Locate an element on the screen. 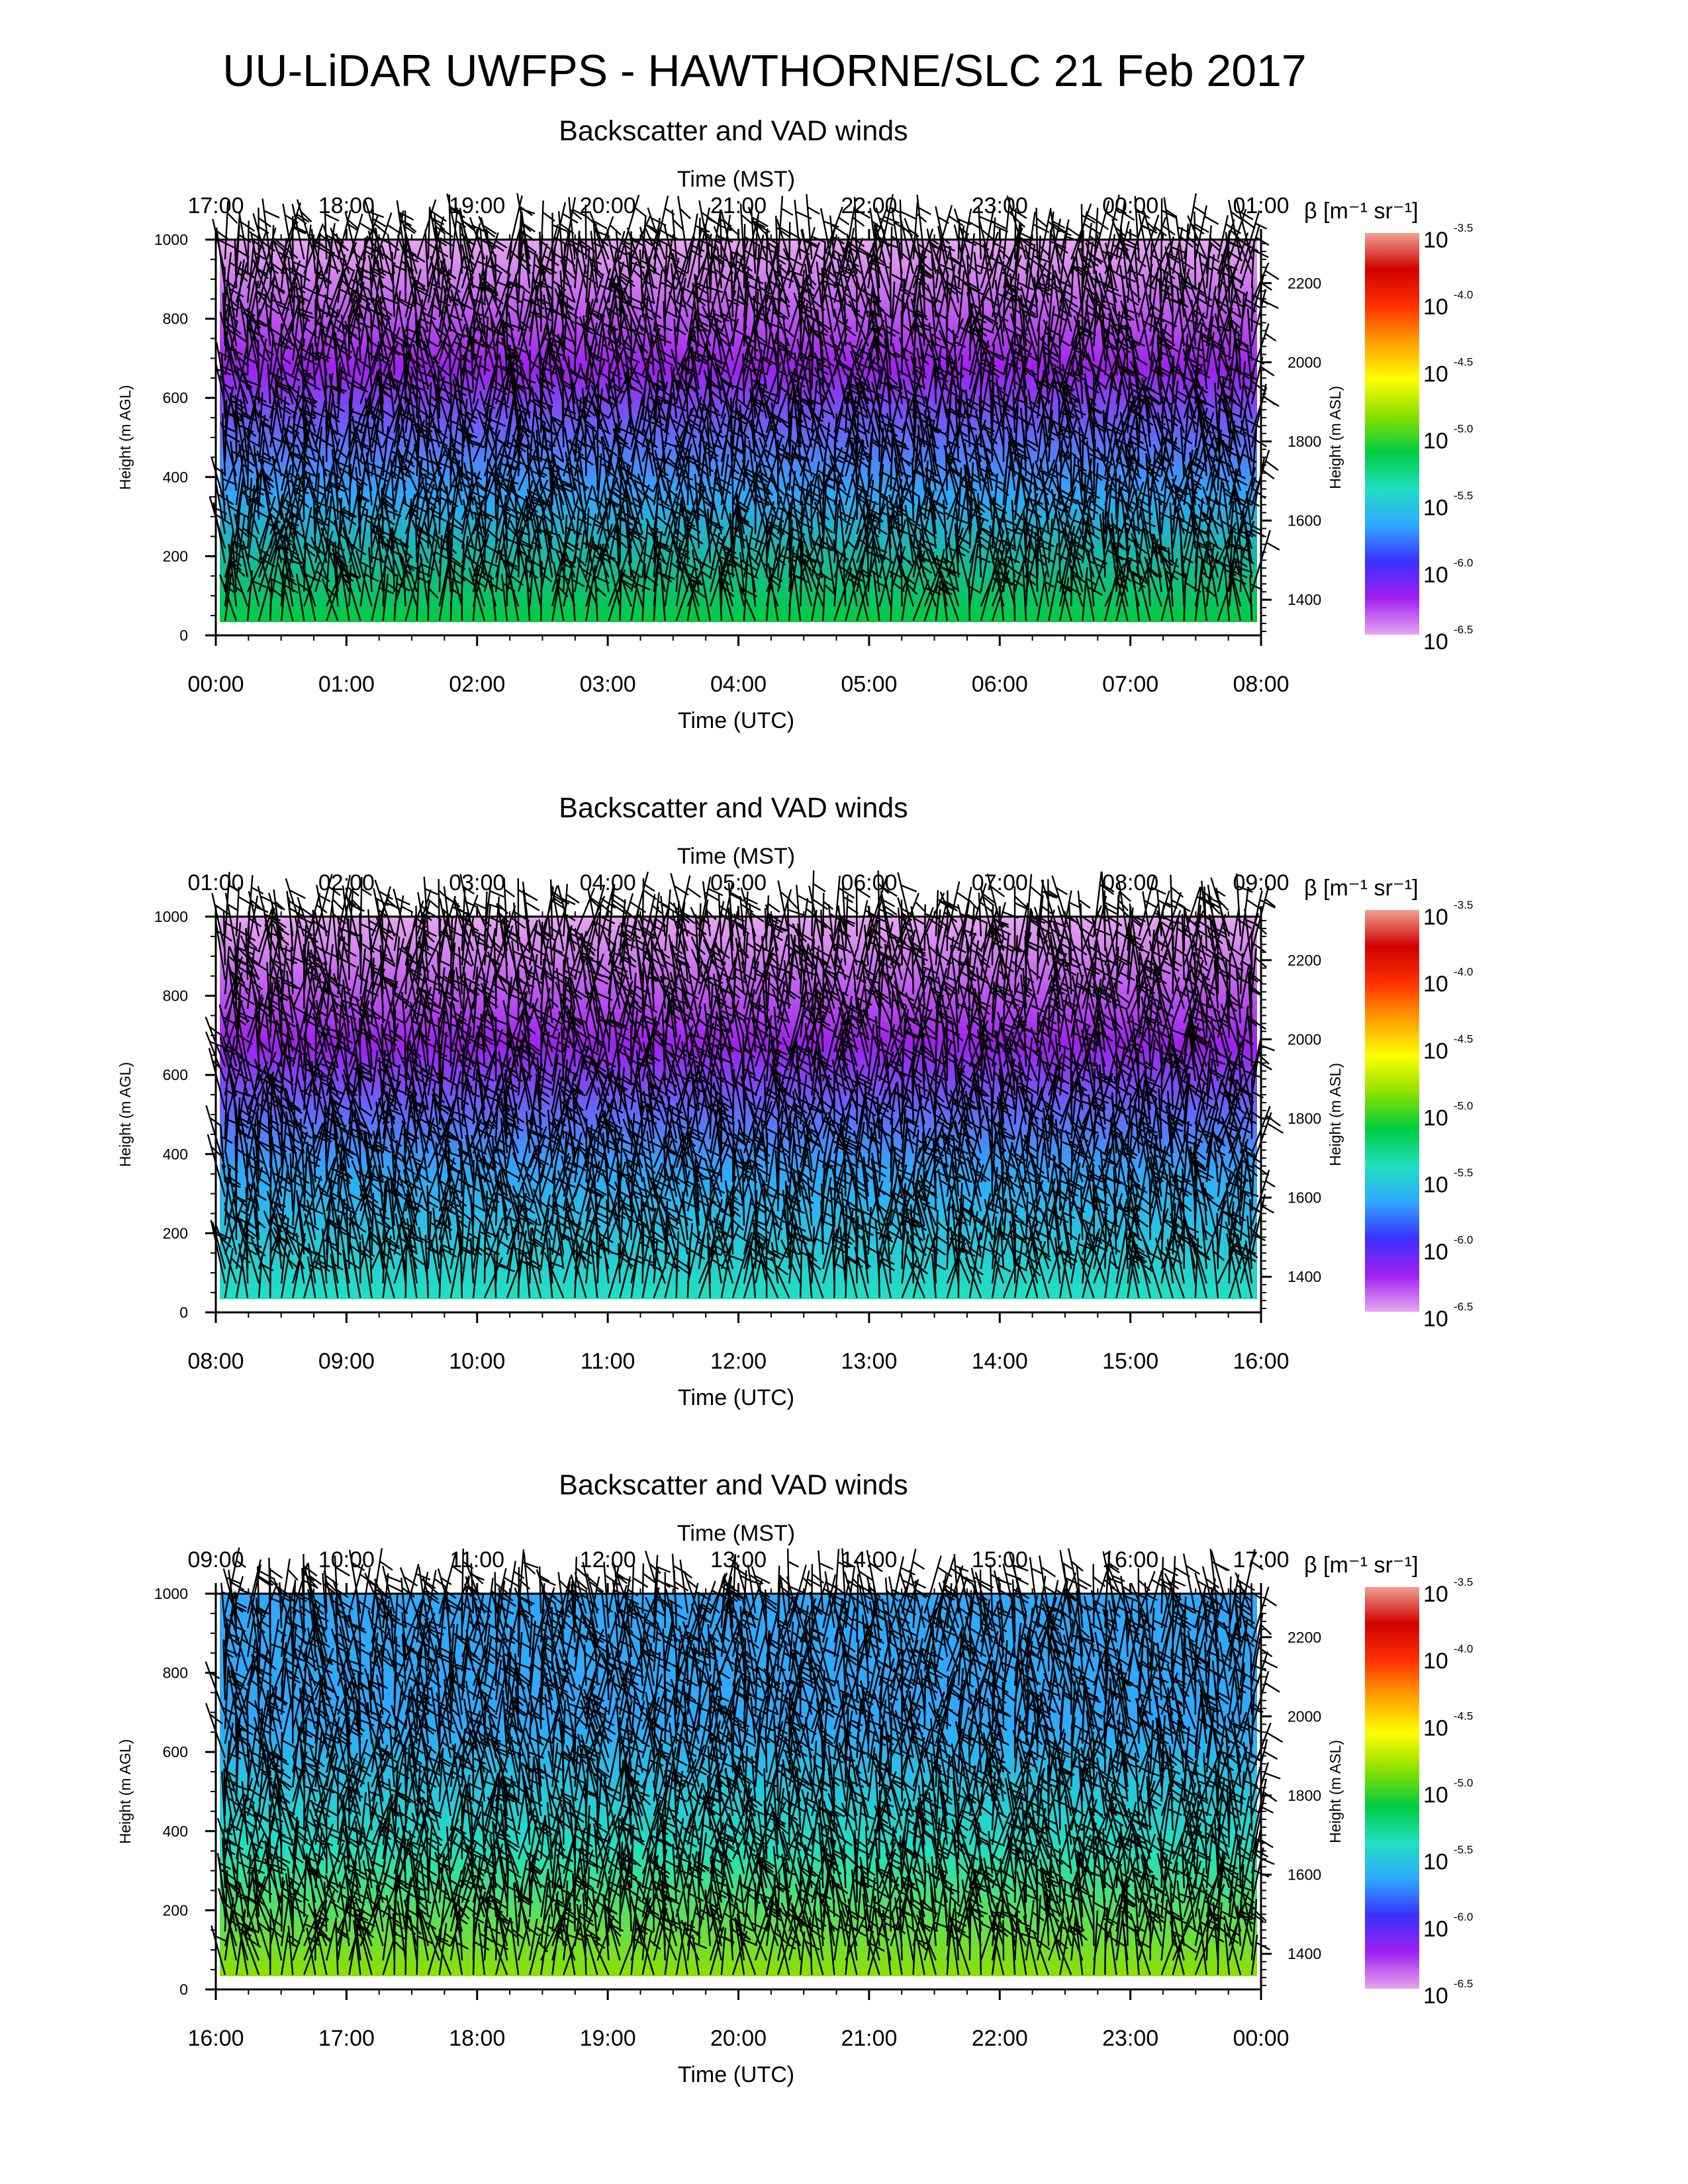 This screenshot has height=2184, width=1688. top-tick-label: 16:00 is located at coordinates (1130, 1559).